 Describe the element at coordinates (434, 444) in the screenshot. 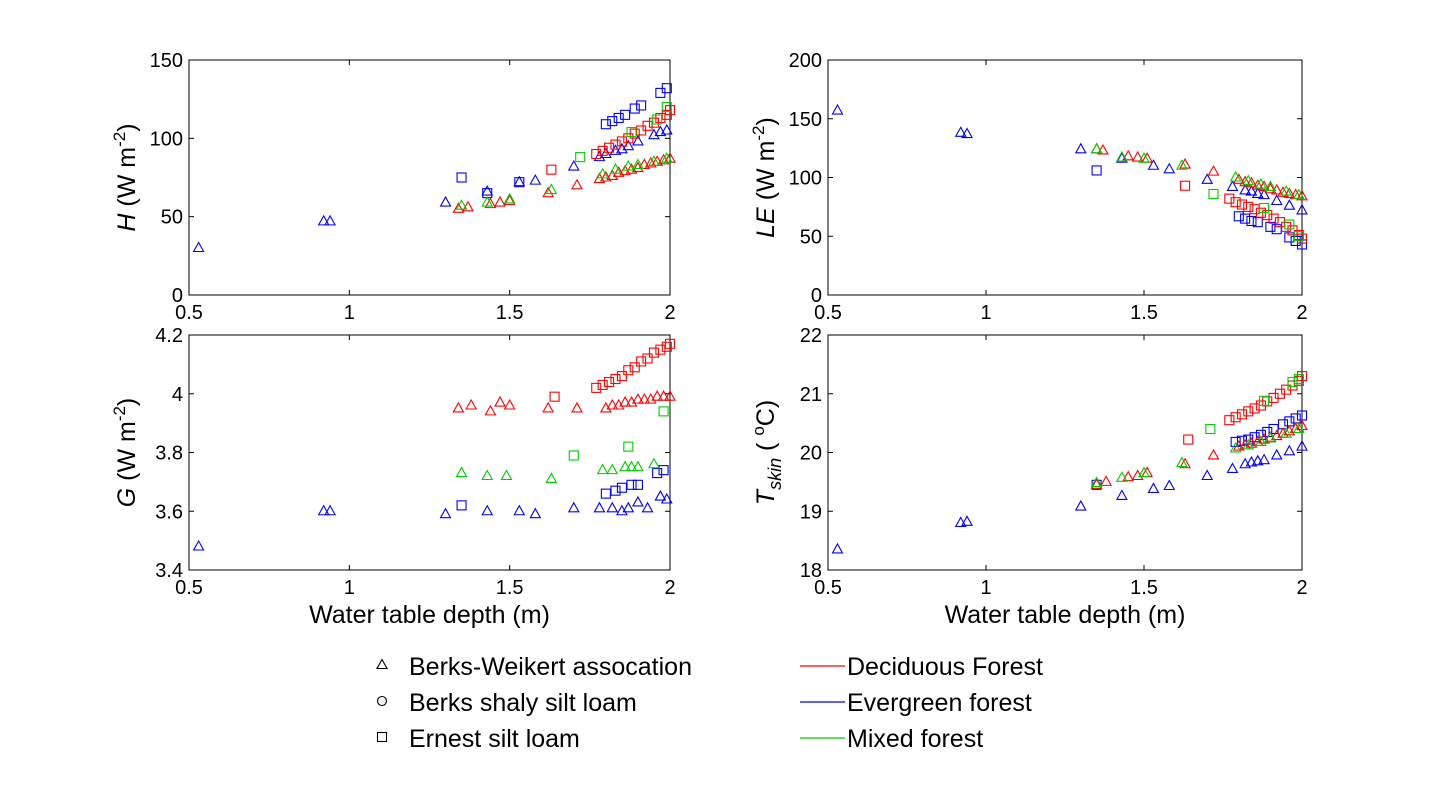

I see `data-points-G` at that location.